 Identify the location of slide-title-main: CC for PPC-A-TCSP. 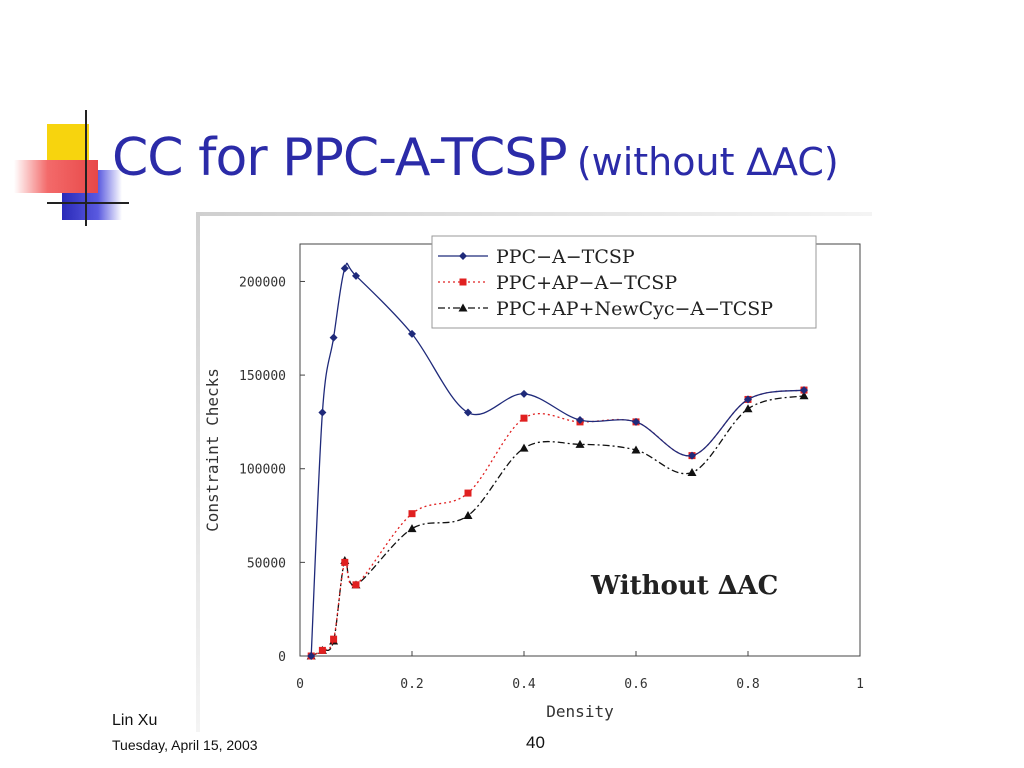
(340, 158).